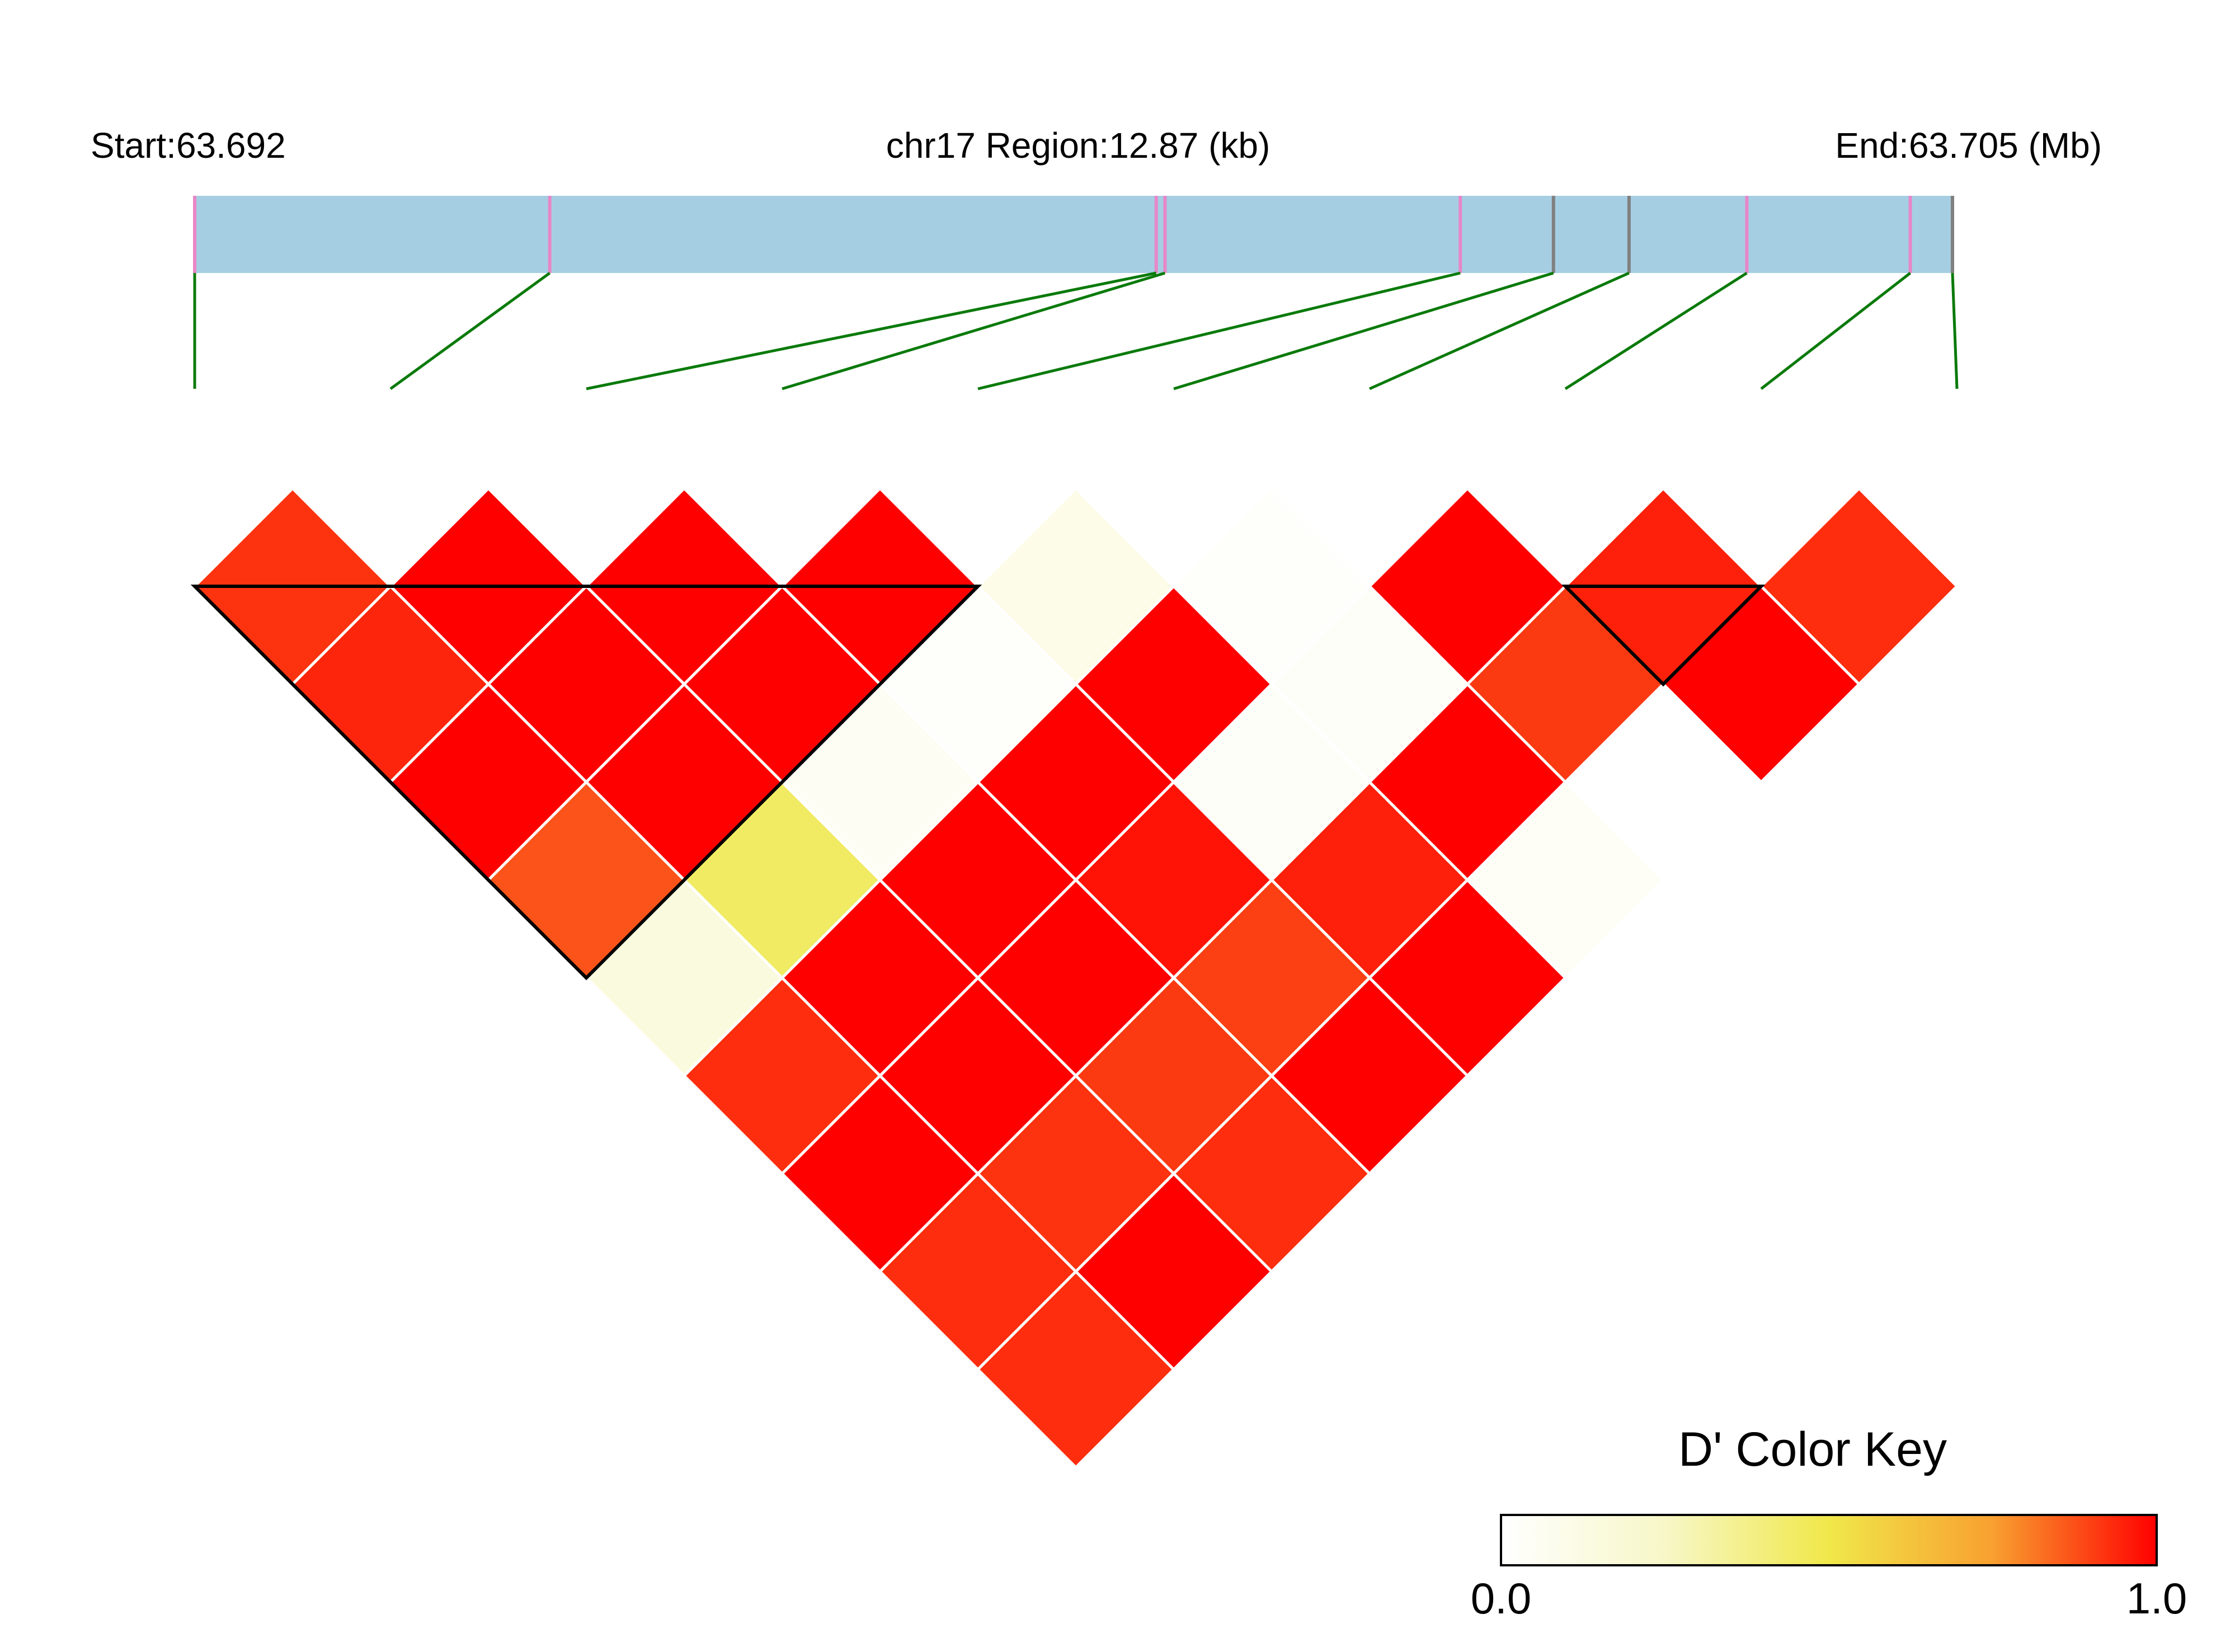 This screenshot has height=1652, width=2235. What do you see at coordinates (1078, 145) in the screenshot?
I see `region-title: chr17 Region:12.87 (kb)` at bounding box center [1078, 145].